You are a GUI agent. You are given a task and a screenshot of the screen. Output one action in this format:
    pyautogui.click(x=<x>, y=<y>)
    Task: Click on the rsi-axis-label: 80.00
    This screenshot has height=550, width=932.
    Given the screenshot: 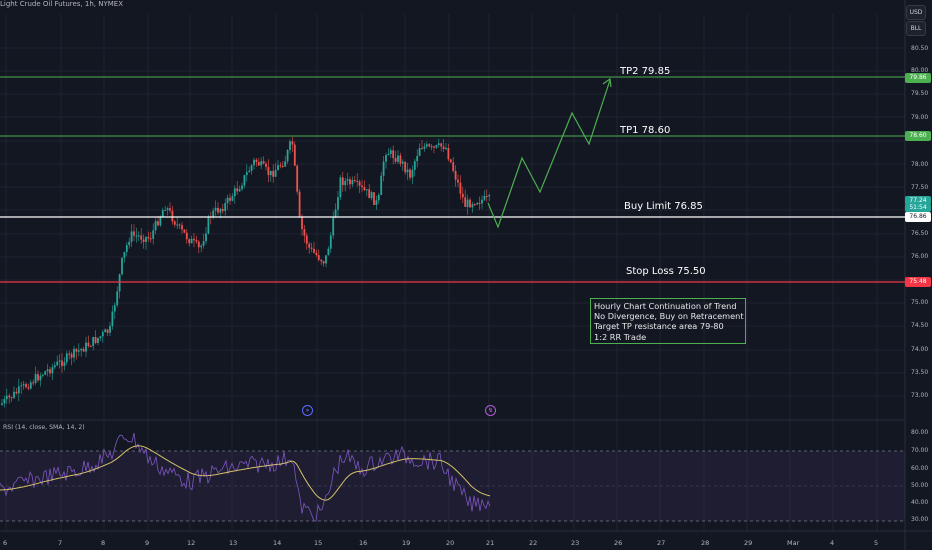 What is the action you would take?
    pyautogui.click(x=920, y=432)
    